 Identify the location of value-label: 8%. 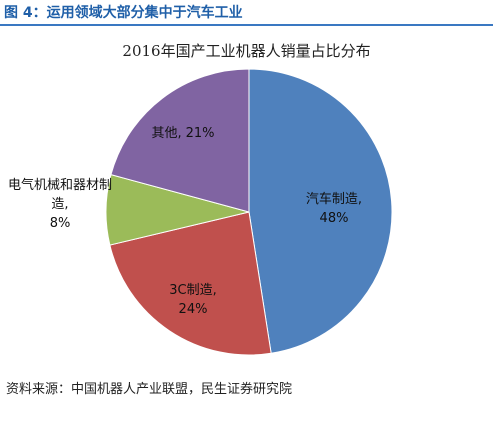
(60, 223).